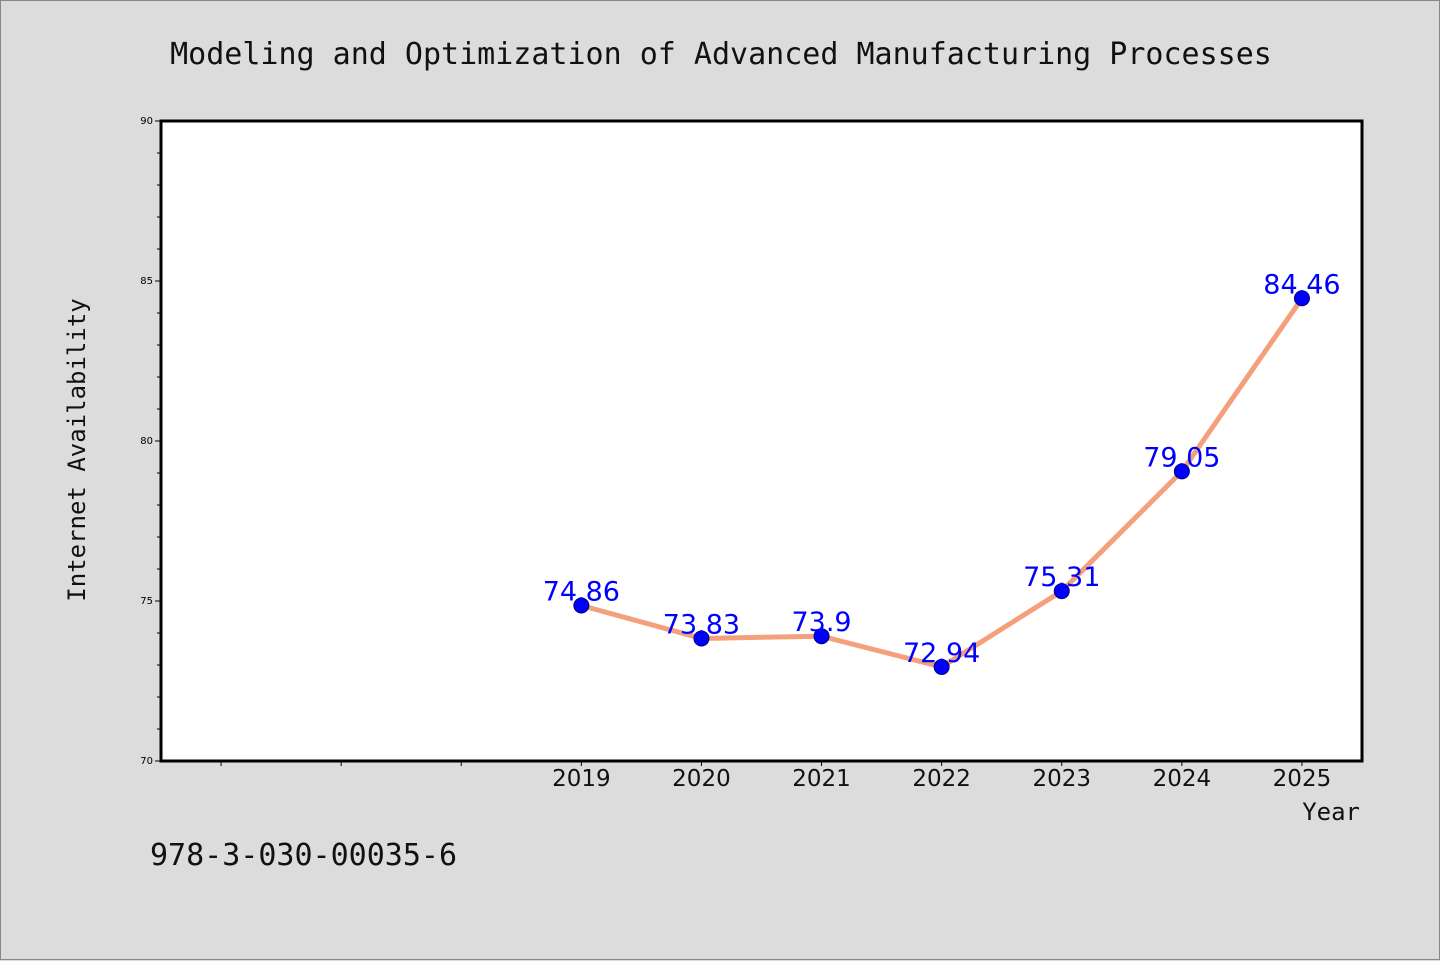 The height and width of the screenshot is (961, 1440). Describe the element at coordinates (1301, 284) in the screenshot. I see `data-label: 84.46` at that location.